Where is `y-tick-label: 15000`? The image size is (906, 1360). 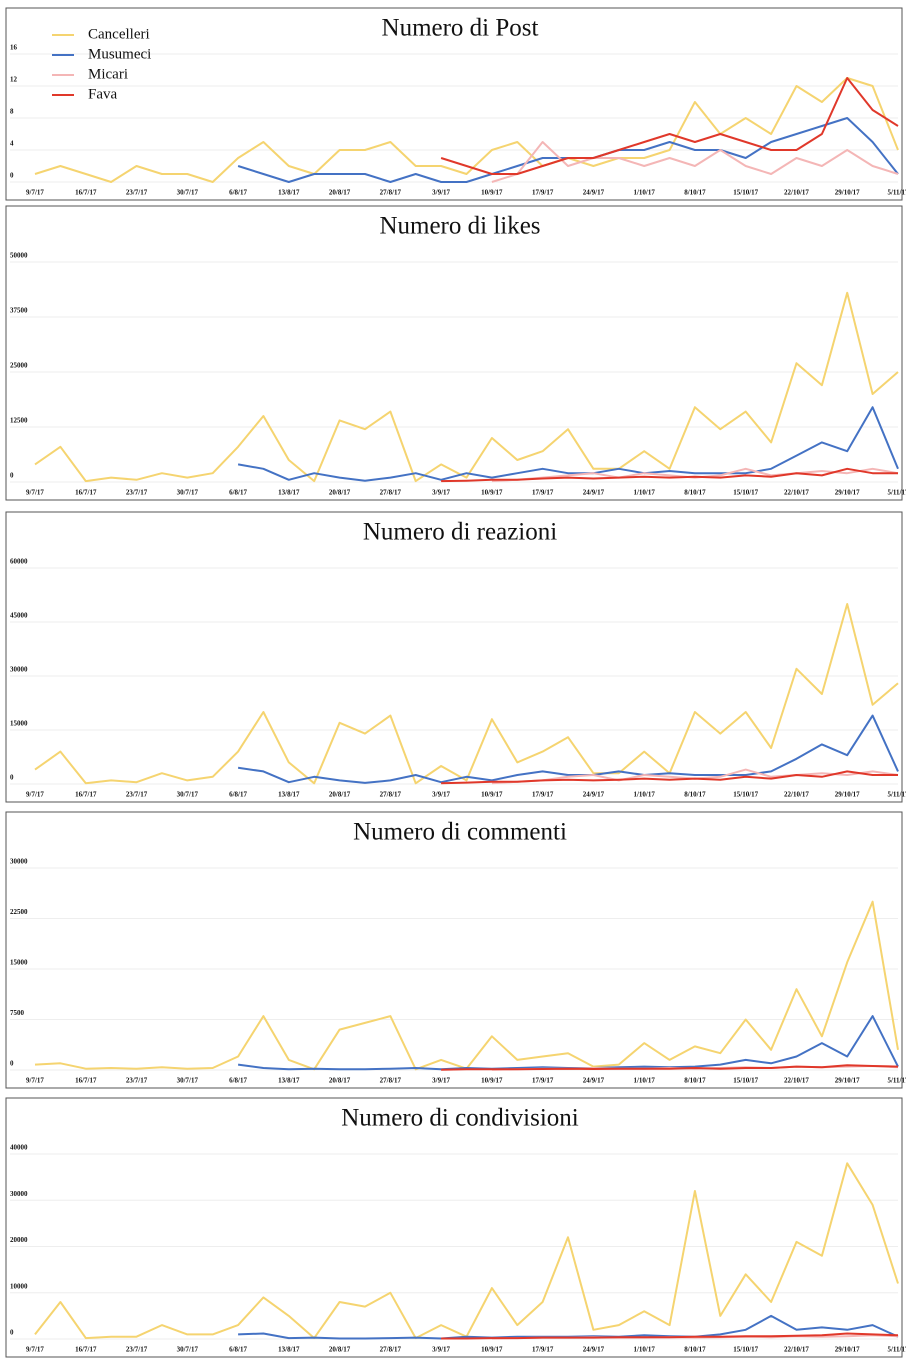
y-tick-label: 15000 is located at coordinates (19, 963).